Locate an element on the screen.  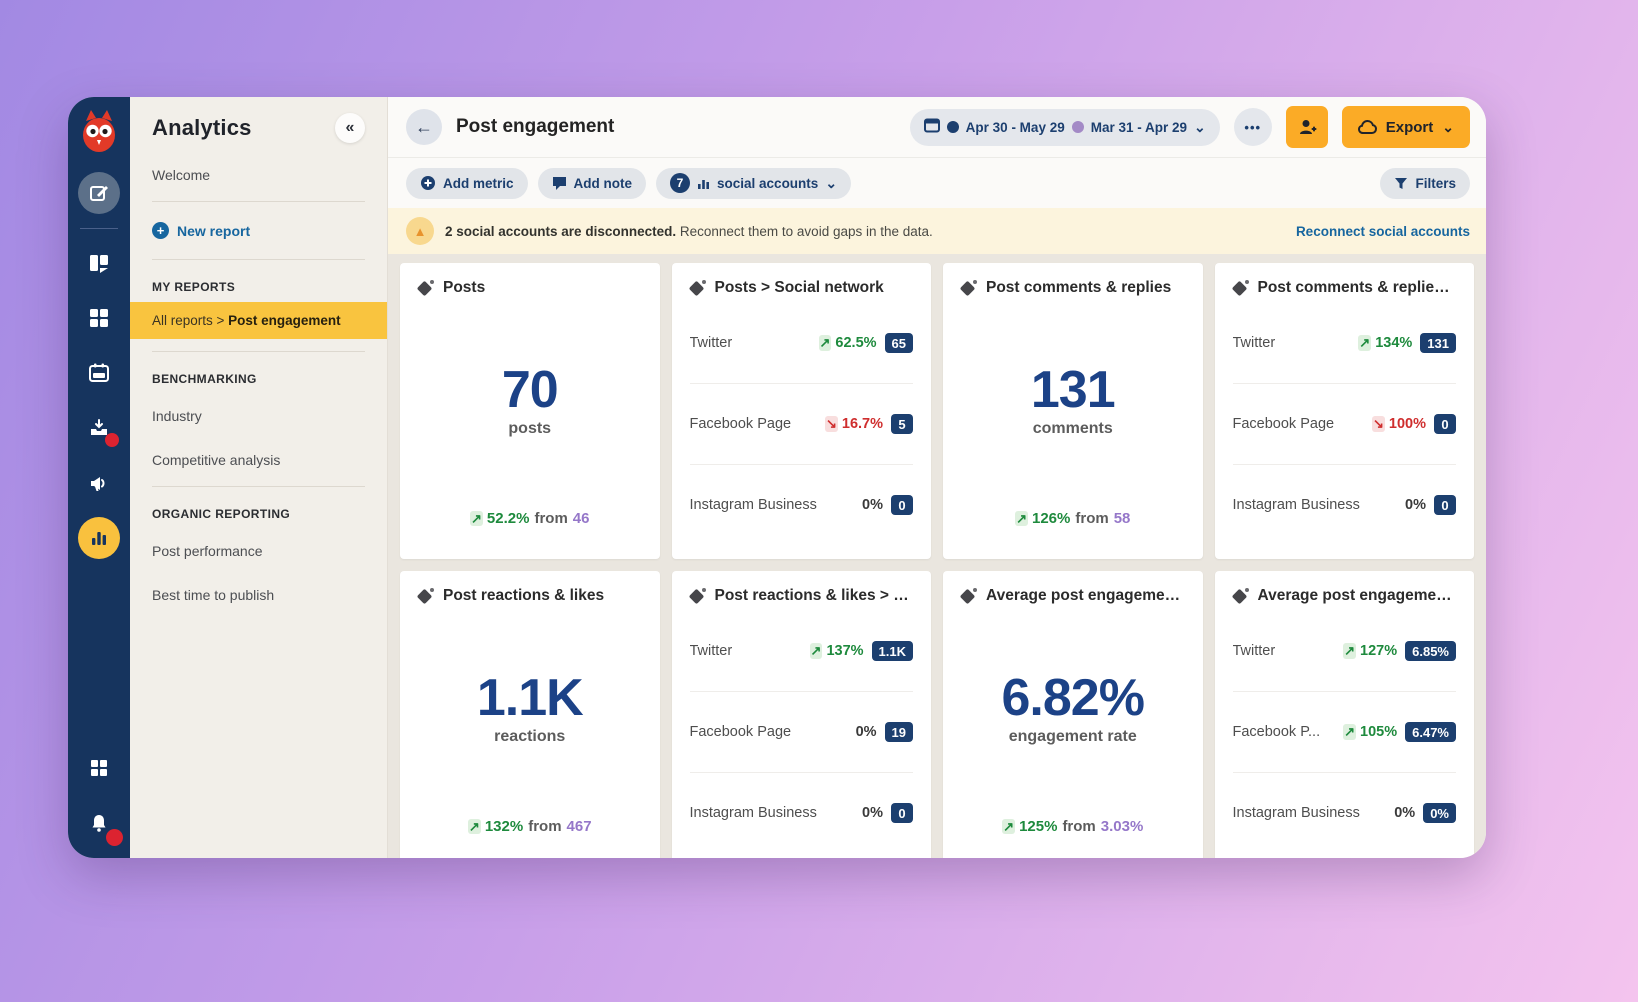
add-metric-button: Add metric is located at coordinates (467, 183).